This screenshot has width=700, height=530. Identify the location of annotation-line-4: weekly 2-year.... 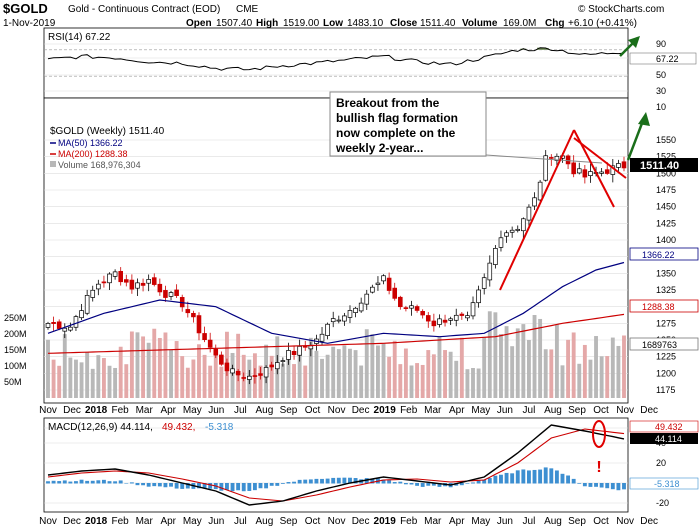
(379, 148).